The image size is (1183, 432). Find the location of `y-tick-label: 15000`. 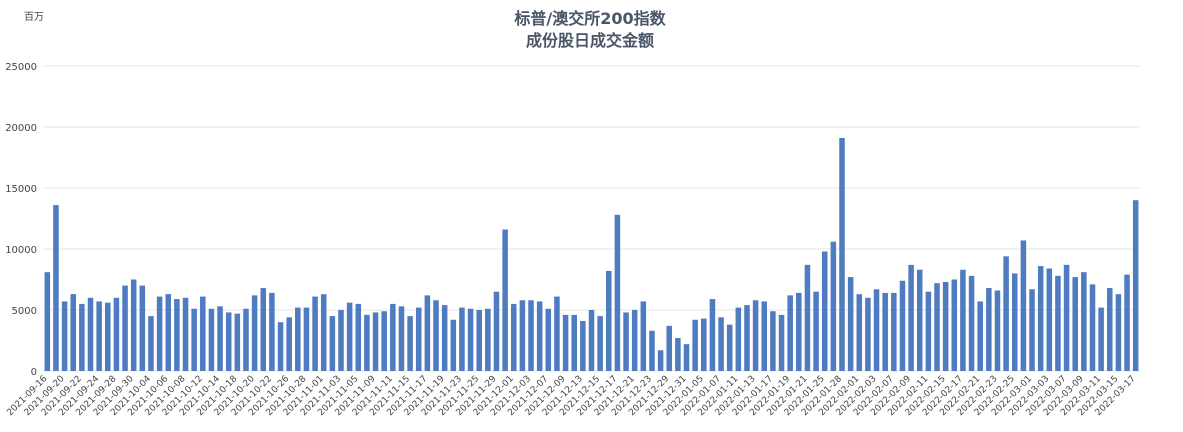

y-tick-label: 15000 is located at coordinates (21, 189).